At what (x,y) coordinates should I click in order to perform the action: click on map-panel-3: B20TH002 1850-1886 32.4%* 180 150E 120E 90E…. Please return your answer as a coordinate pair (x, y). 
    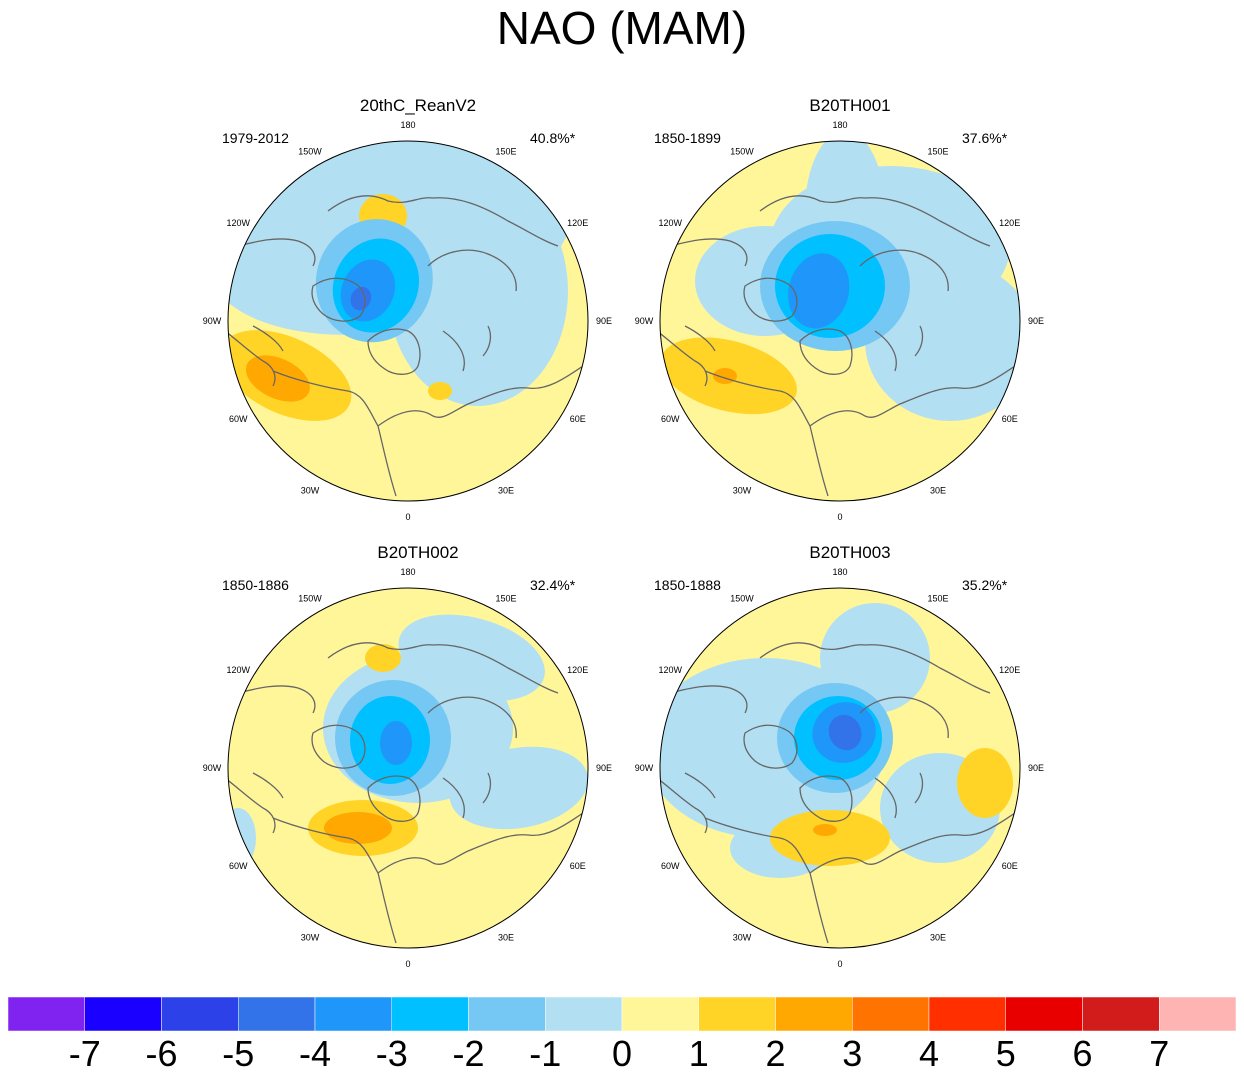
    Looking at the image, I should click on (426, 763).